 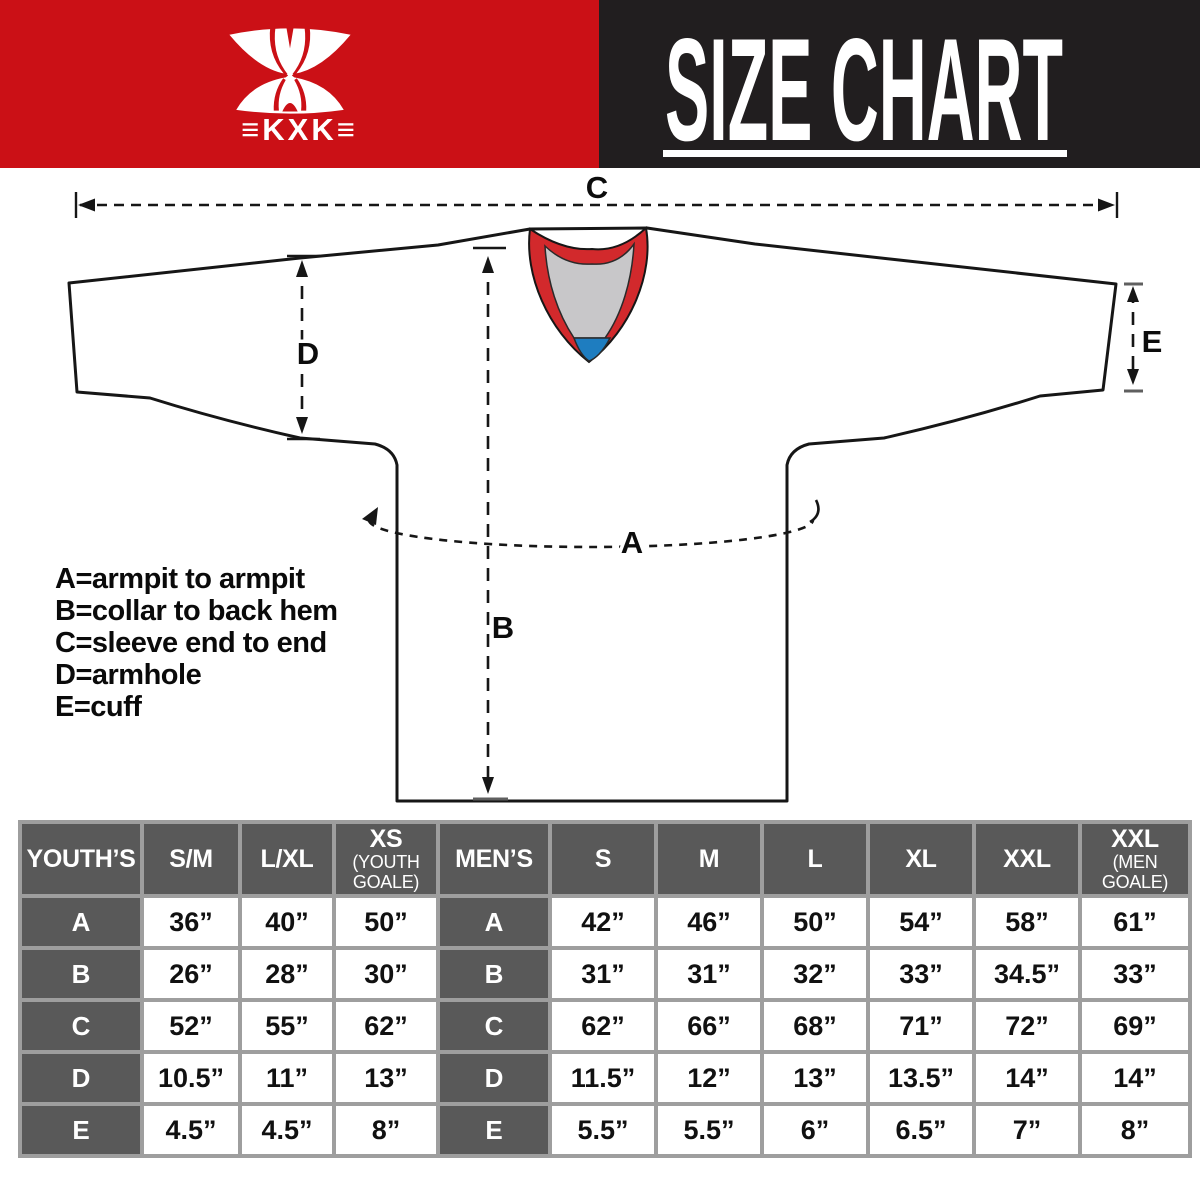 I want to click on legend-line-e: E=cuff, so click(x=98, y=707).